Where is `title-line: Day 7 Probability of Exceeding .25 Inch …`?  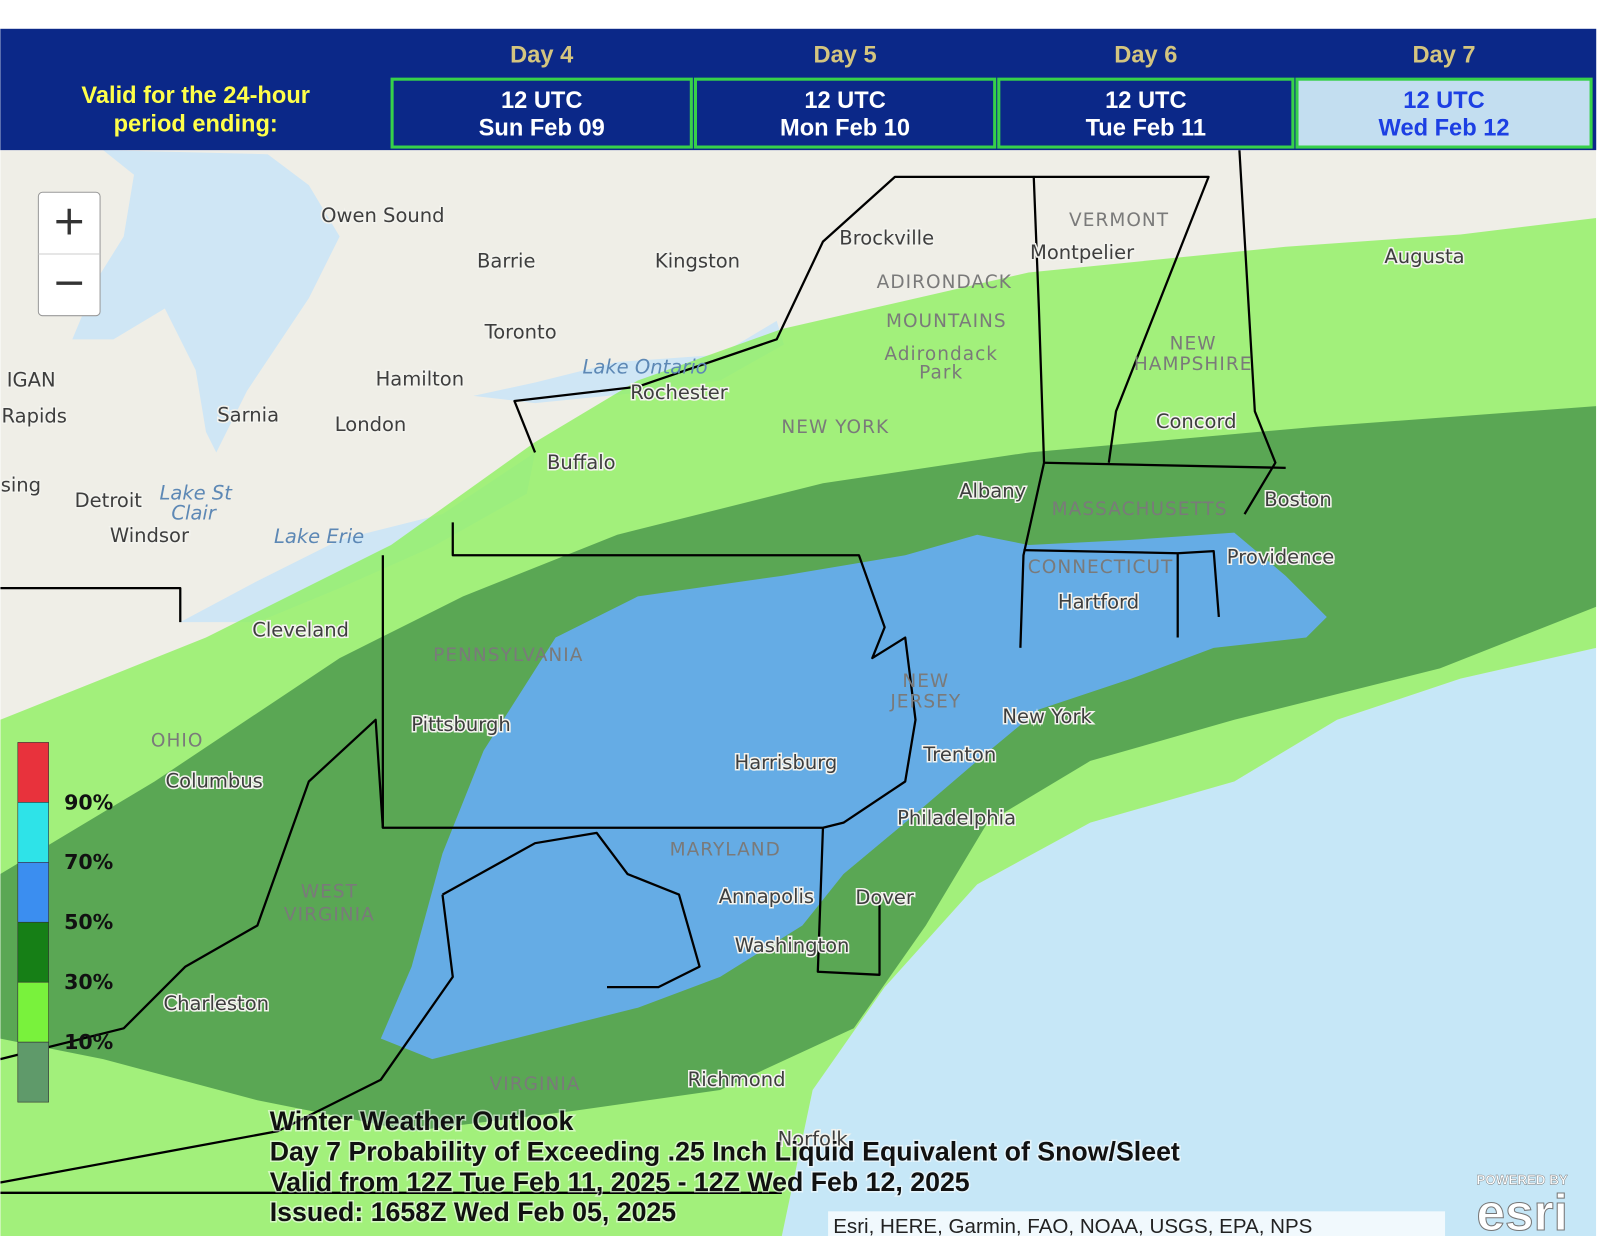
title-line: Day 7 Probability of Exceeding .25 Inch … is located at coordinates (725, 1151).